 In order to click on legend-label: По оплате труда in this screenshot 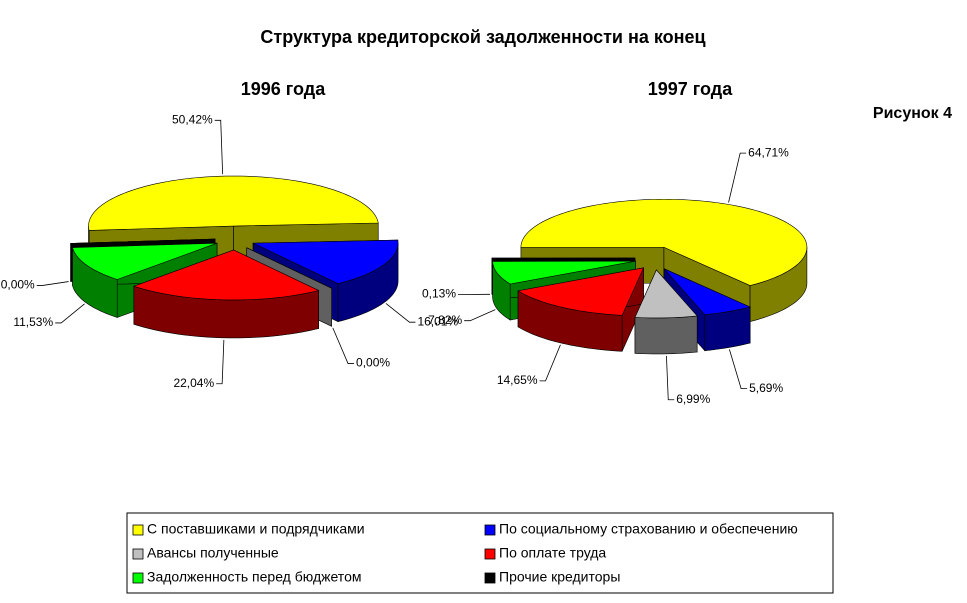, I will do `click(552, 553)`.